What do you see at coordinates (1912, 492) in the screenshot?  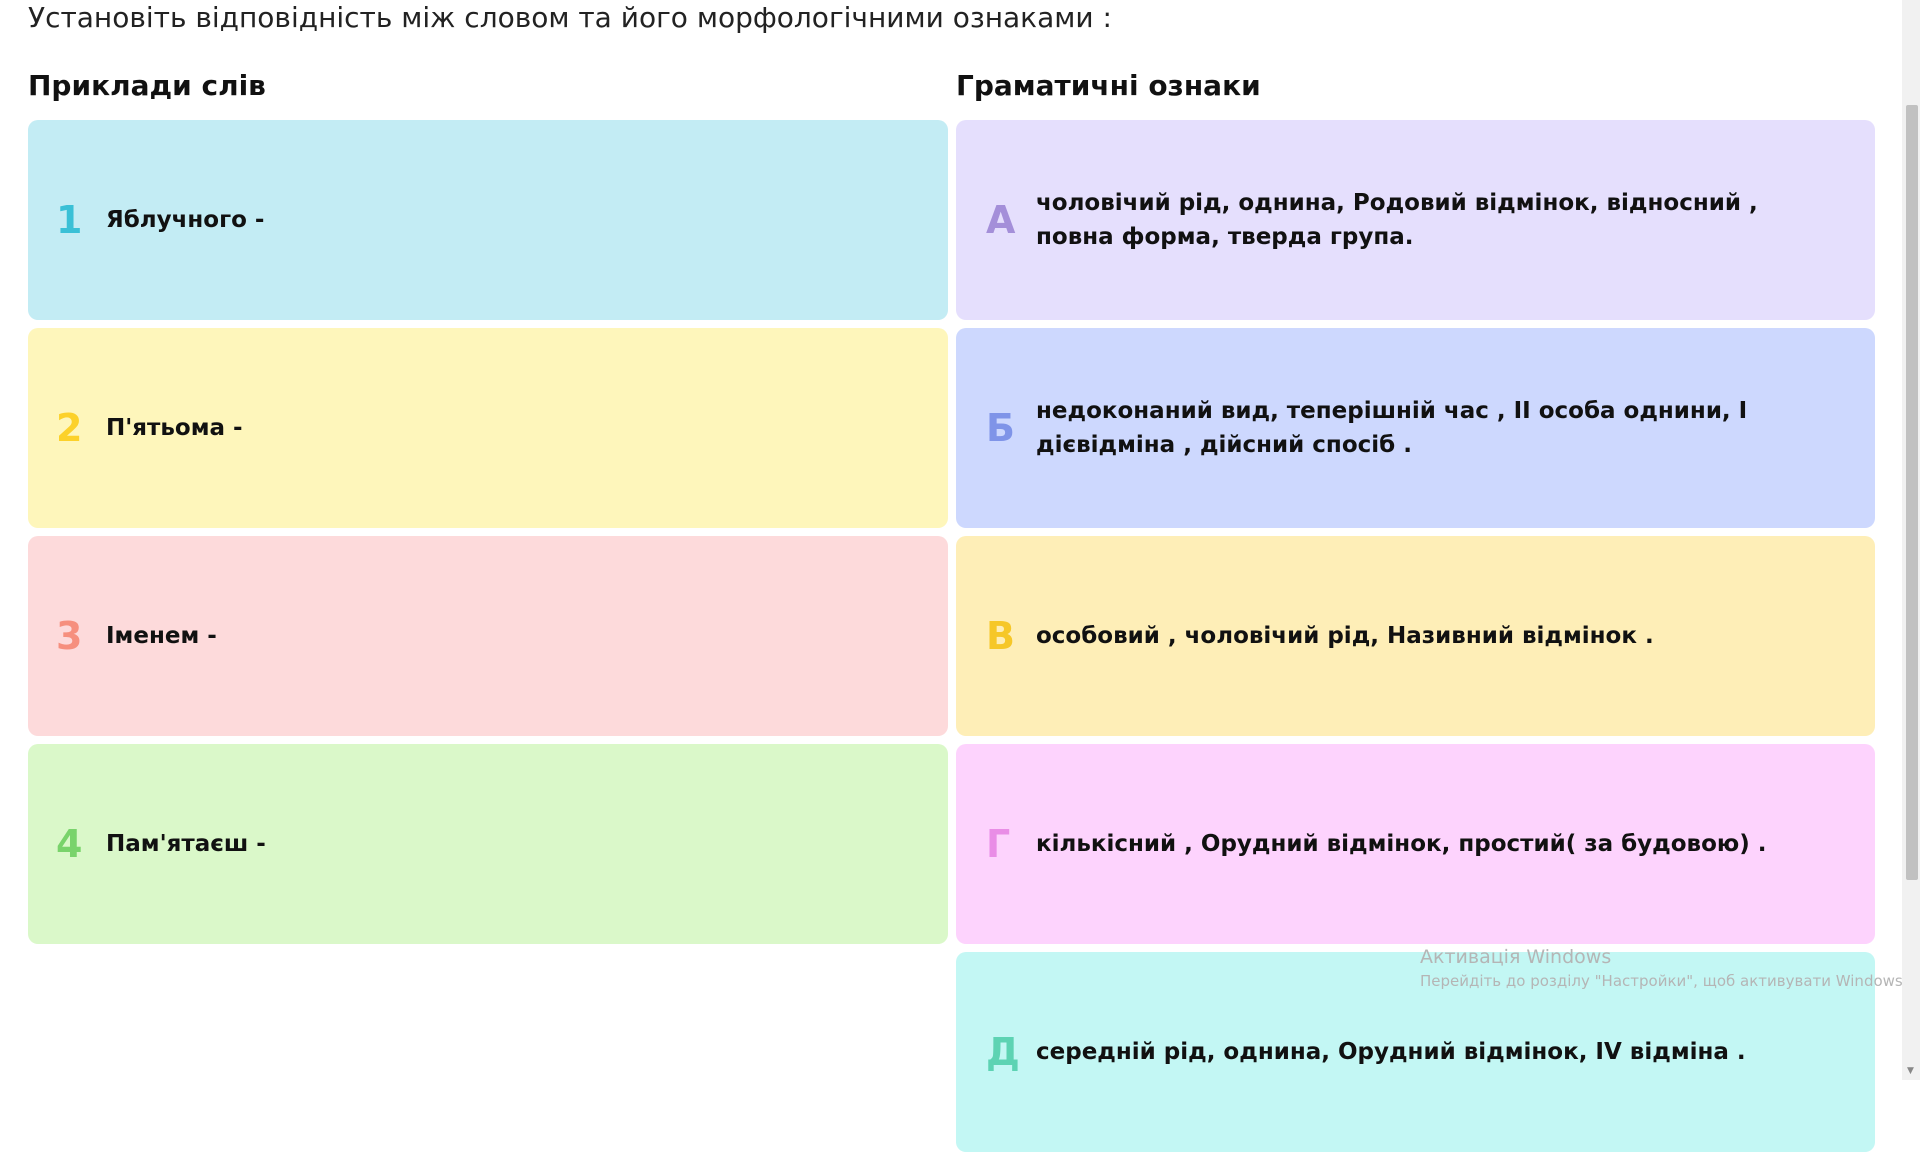 I see `scrollbar-thumb` at bounding box center [1912, 492].